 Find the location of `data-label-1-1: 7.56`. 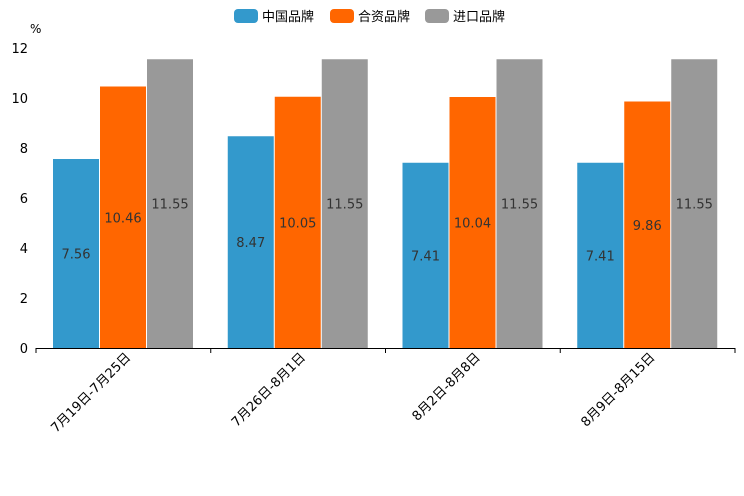

data-label-1-1: 7.56 is located at coordinates (76, 255).